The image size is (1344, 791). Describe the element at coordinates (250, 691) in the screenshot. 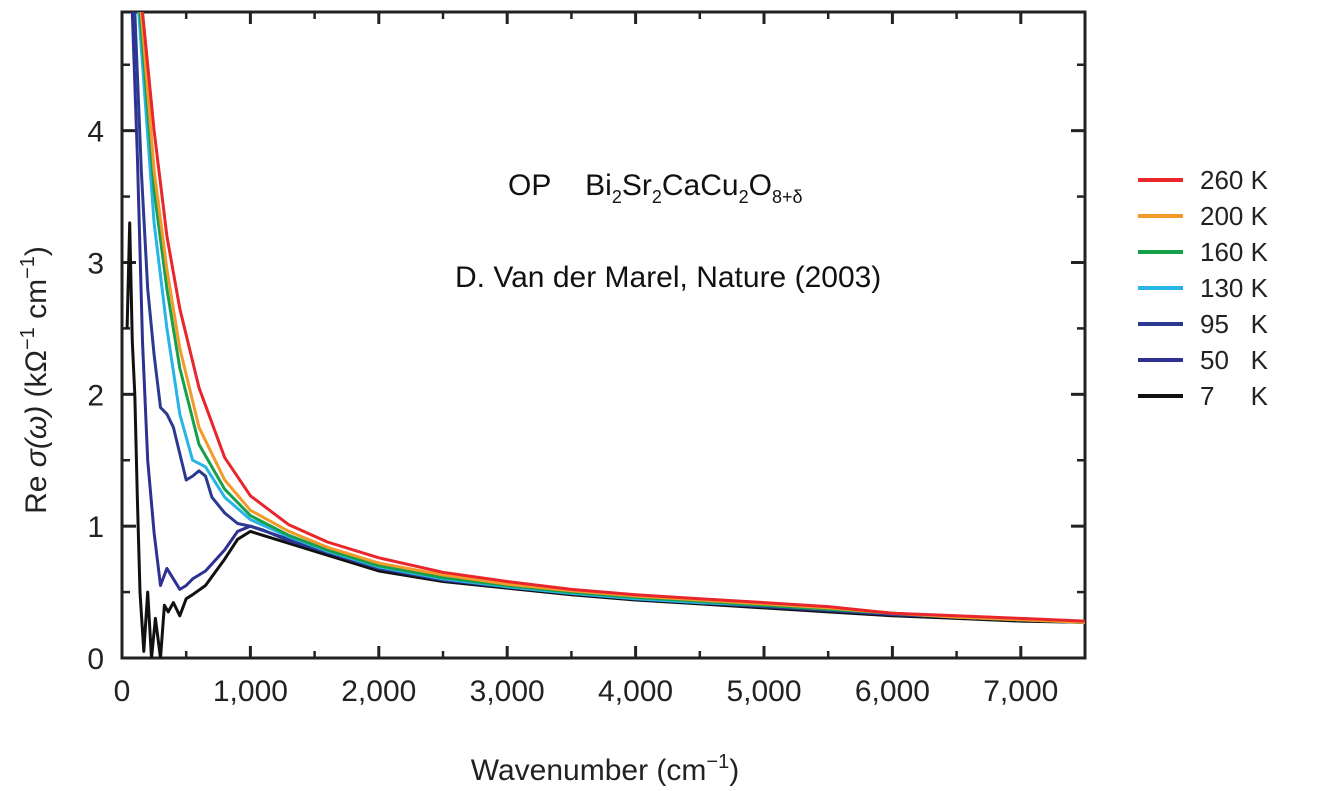

I see `x-tick-label: 1,000` at that location.